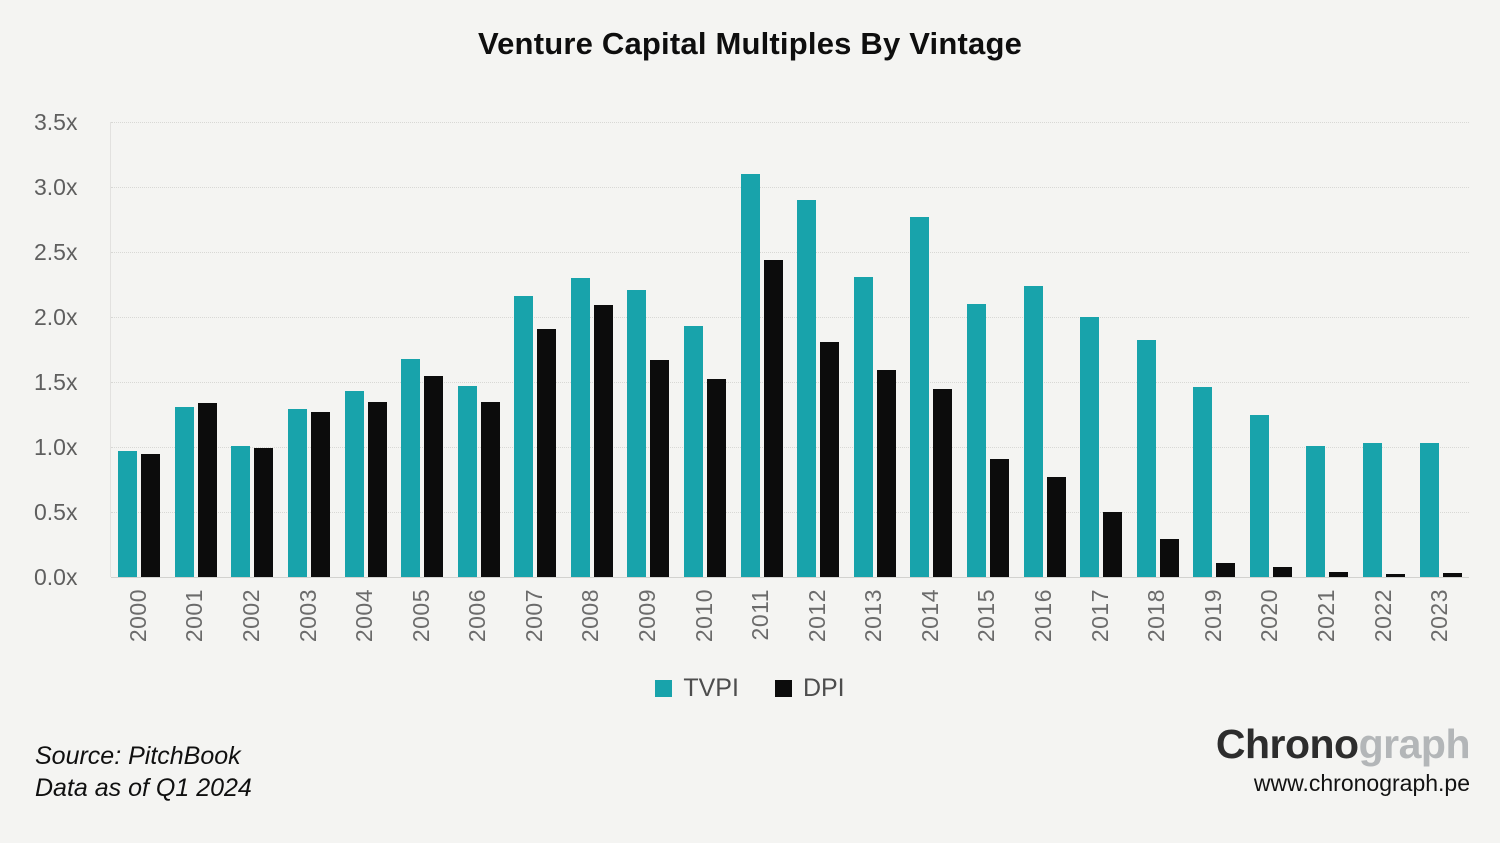 This screenshot has width=1500, height=843. Describe the element at coordinates (1056, 526) in the screenshot. I see `bar-dpi-2016` at that location.